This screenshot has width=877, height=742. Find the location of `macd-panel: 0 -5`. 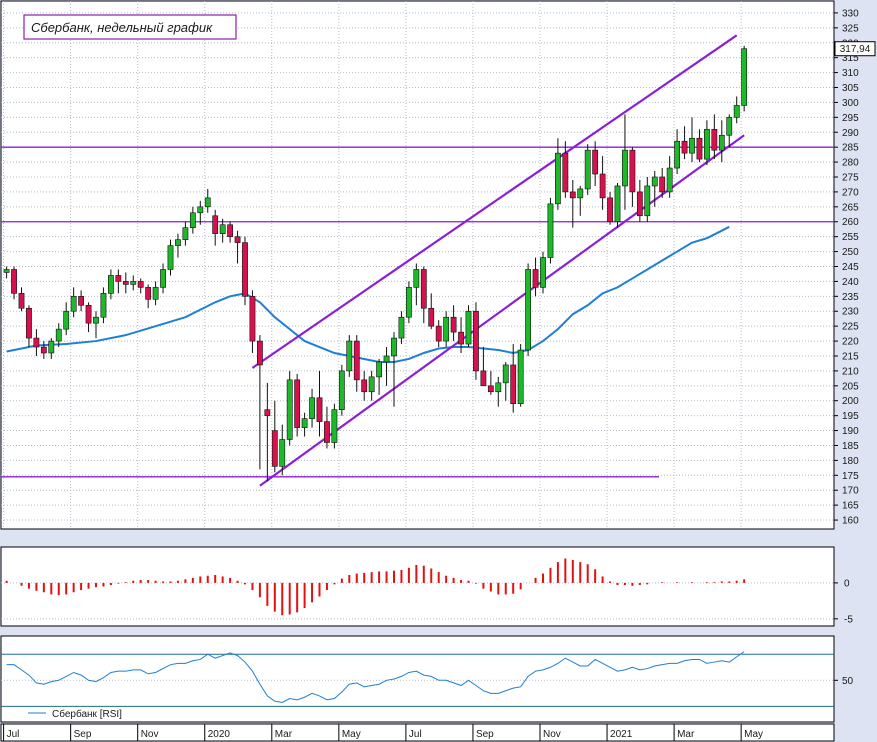

macd-panel: 0 -5 is located at coordinates (426, 586).